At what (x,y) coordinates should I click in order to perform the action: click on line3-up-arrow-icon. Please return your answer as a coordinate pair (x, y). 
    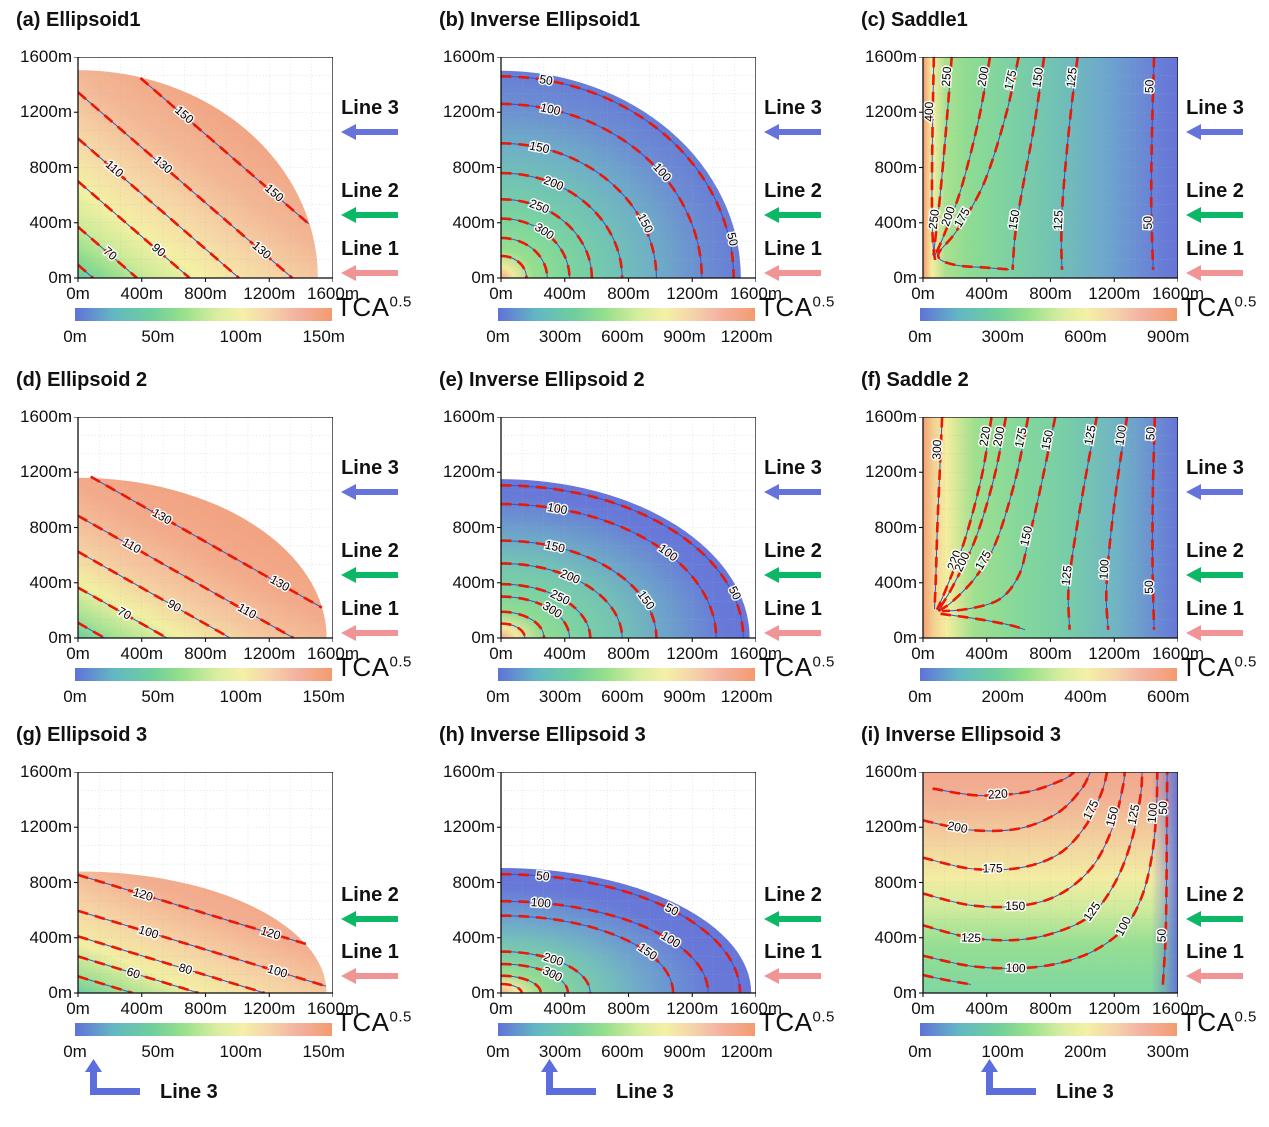
    Looking at the image, I should click on (1008, 1077).